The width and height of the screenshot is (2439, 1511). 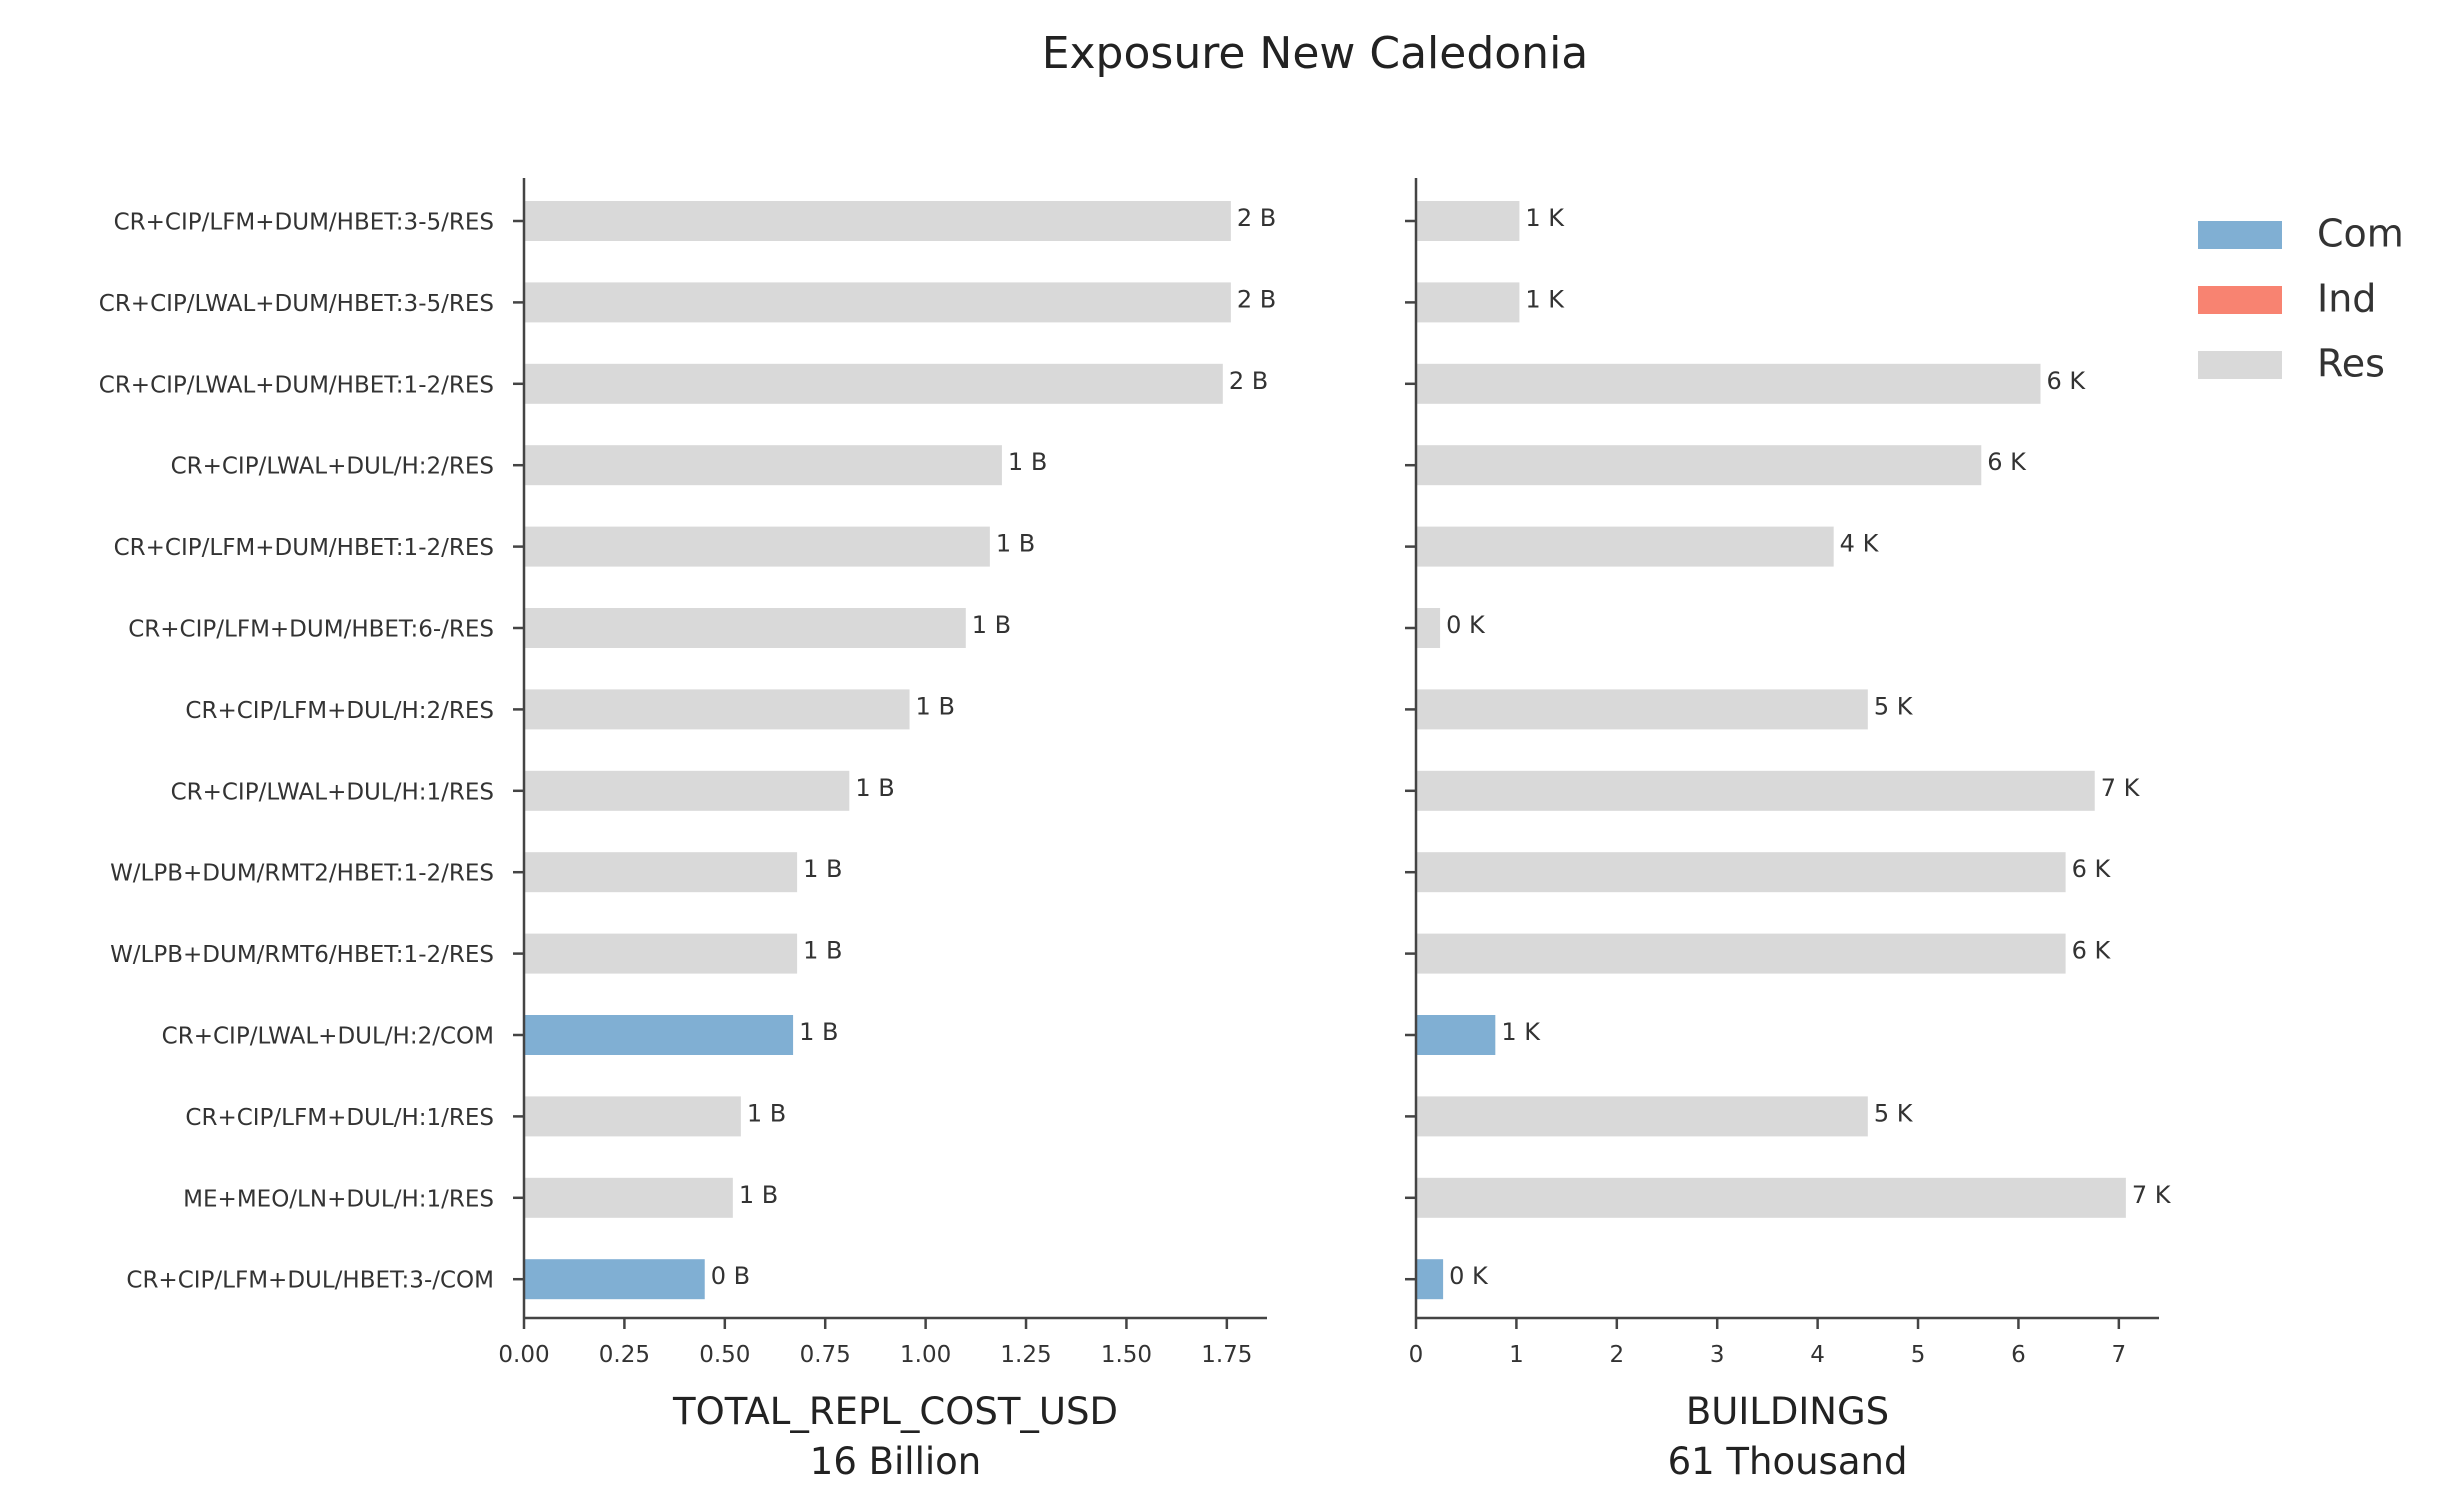 What do you see at coordinates (1248, 381) in the screenshot?
I see `data-label-cost-2: 2 B` at bounding box center [1248, 381].